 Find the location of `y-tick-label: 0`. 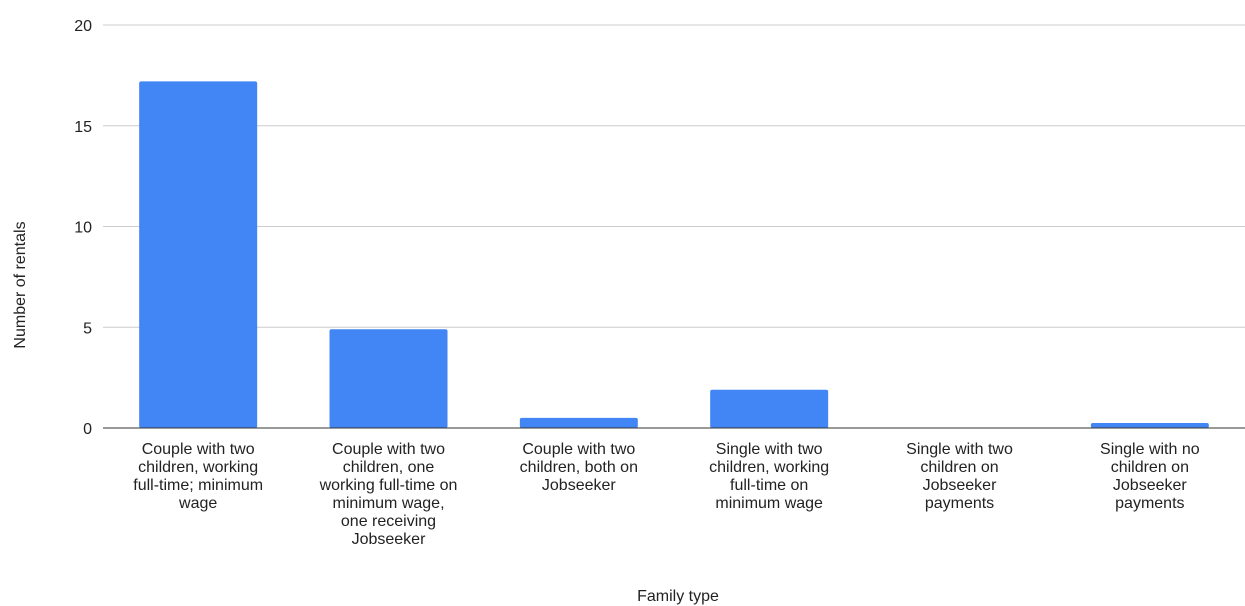

y-tick-label: 0 is located at coordinates (87, 429).